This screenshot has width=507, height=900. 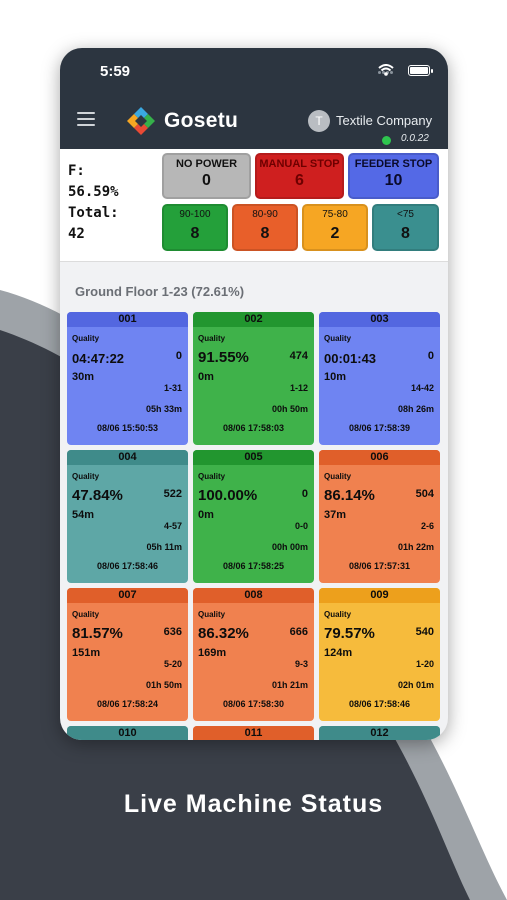 I want to click on machine-number: 005, so click(x=253, y=457).